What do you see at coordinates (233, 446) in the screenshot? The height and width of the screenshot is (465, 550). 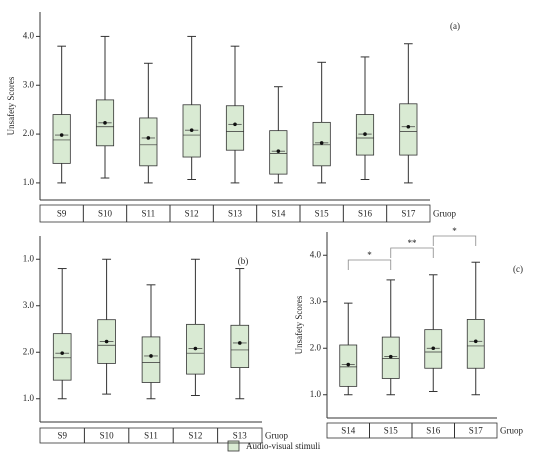 I see `legend-swatch` at bounding box center [233, 446].